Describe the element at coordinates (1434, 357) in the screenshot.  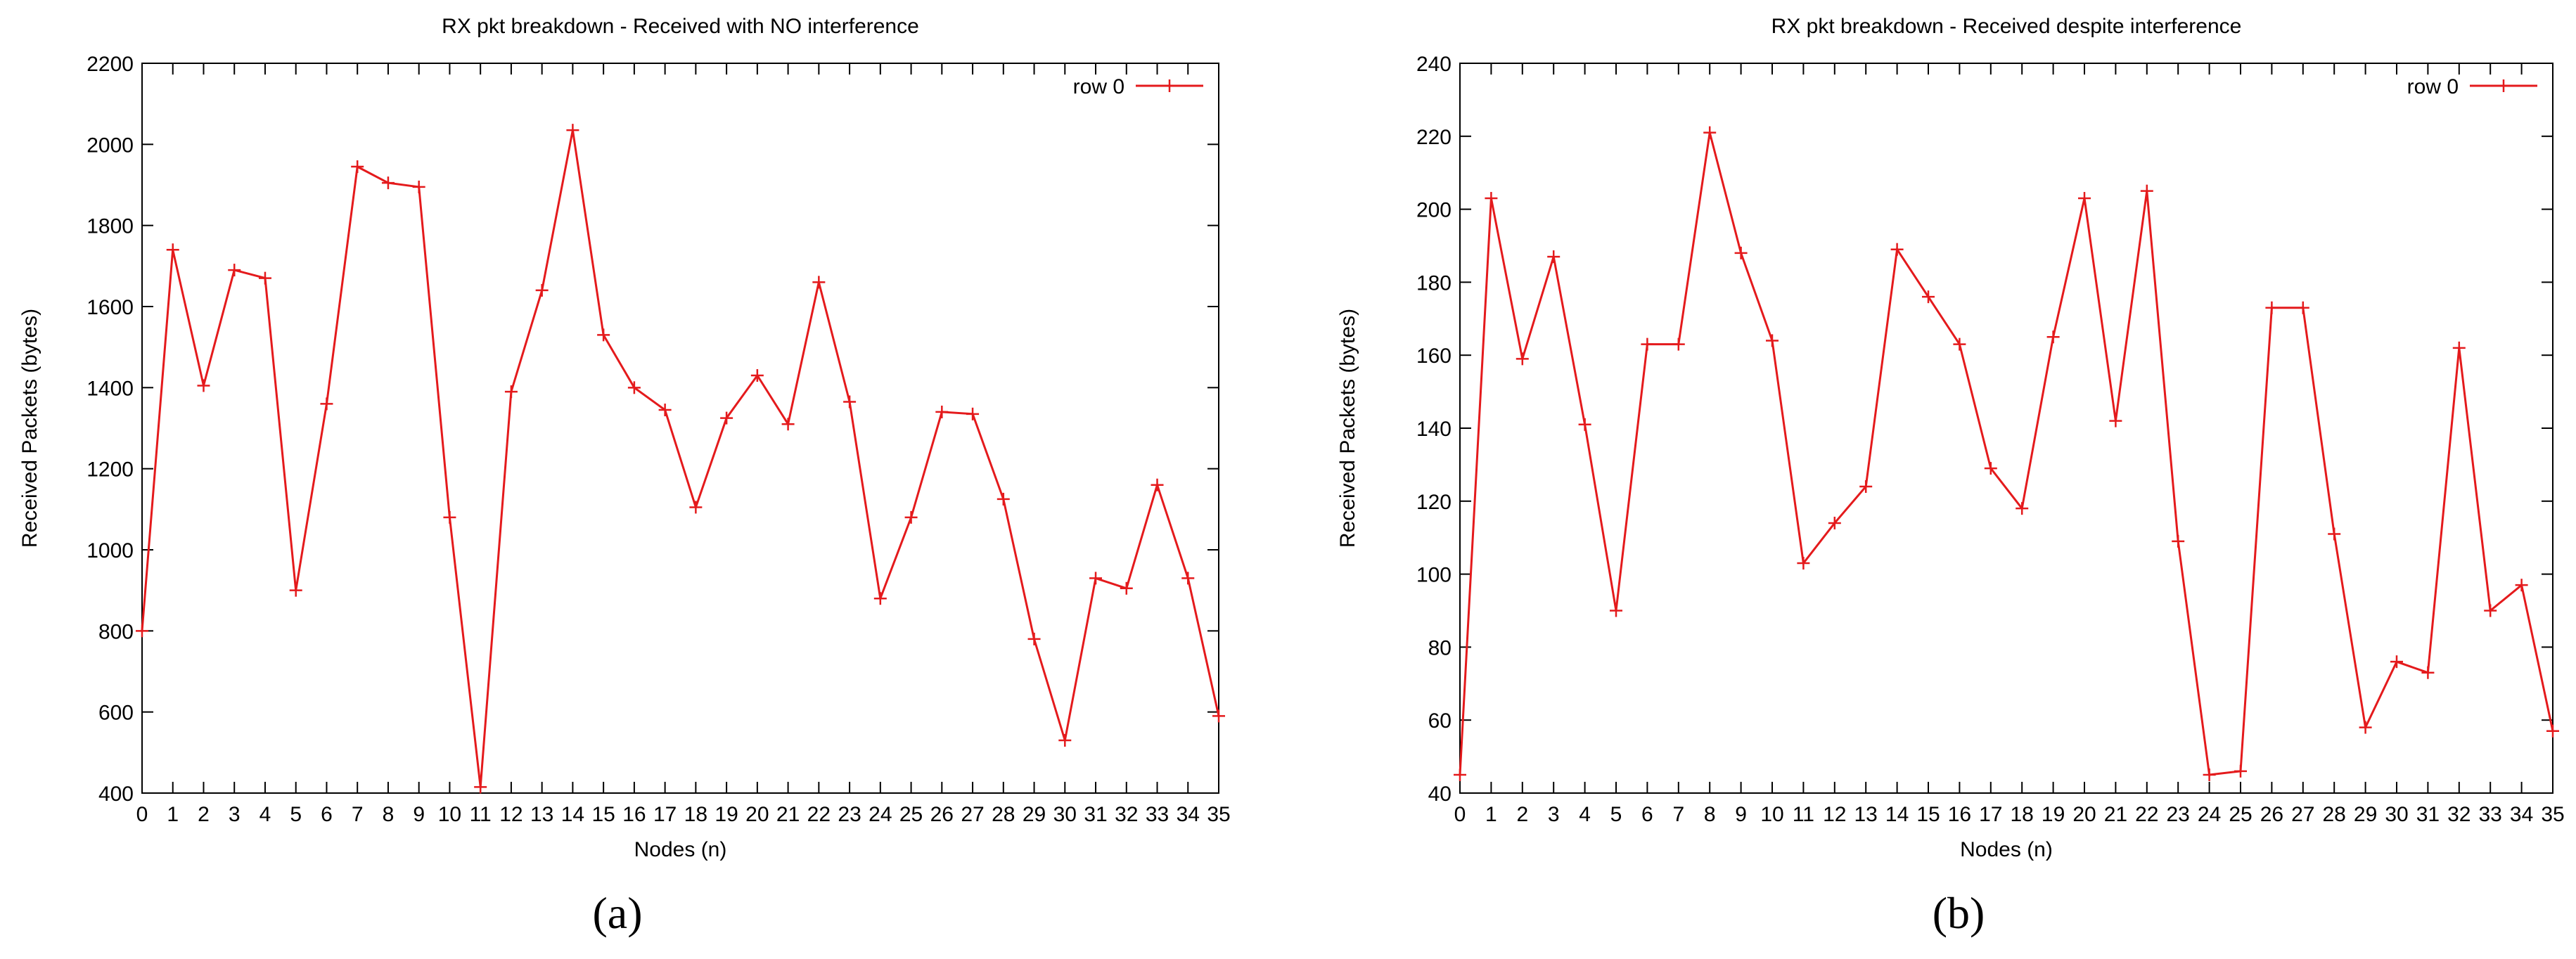
I see `y-tick-label: 160` at that location.